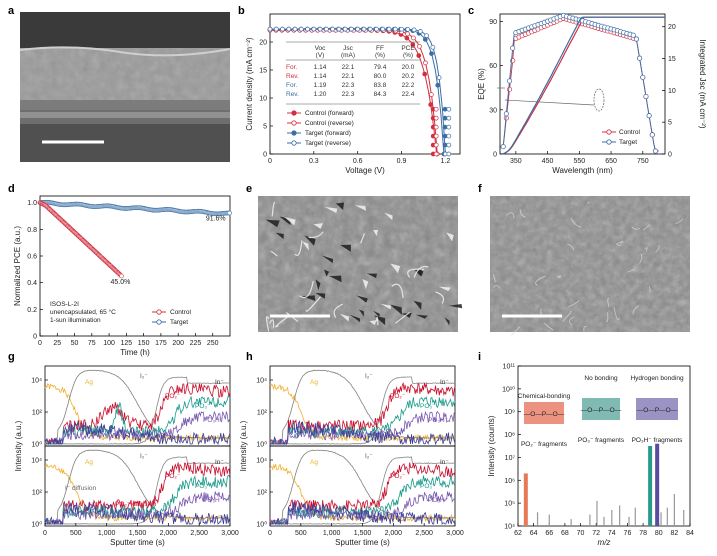 The image size is (717, 556). What do you see at coordinates (643, 161) in the screenshot?
I see `x-tick-label: 750` at bounding box center [643, 161].